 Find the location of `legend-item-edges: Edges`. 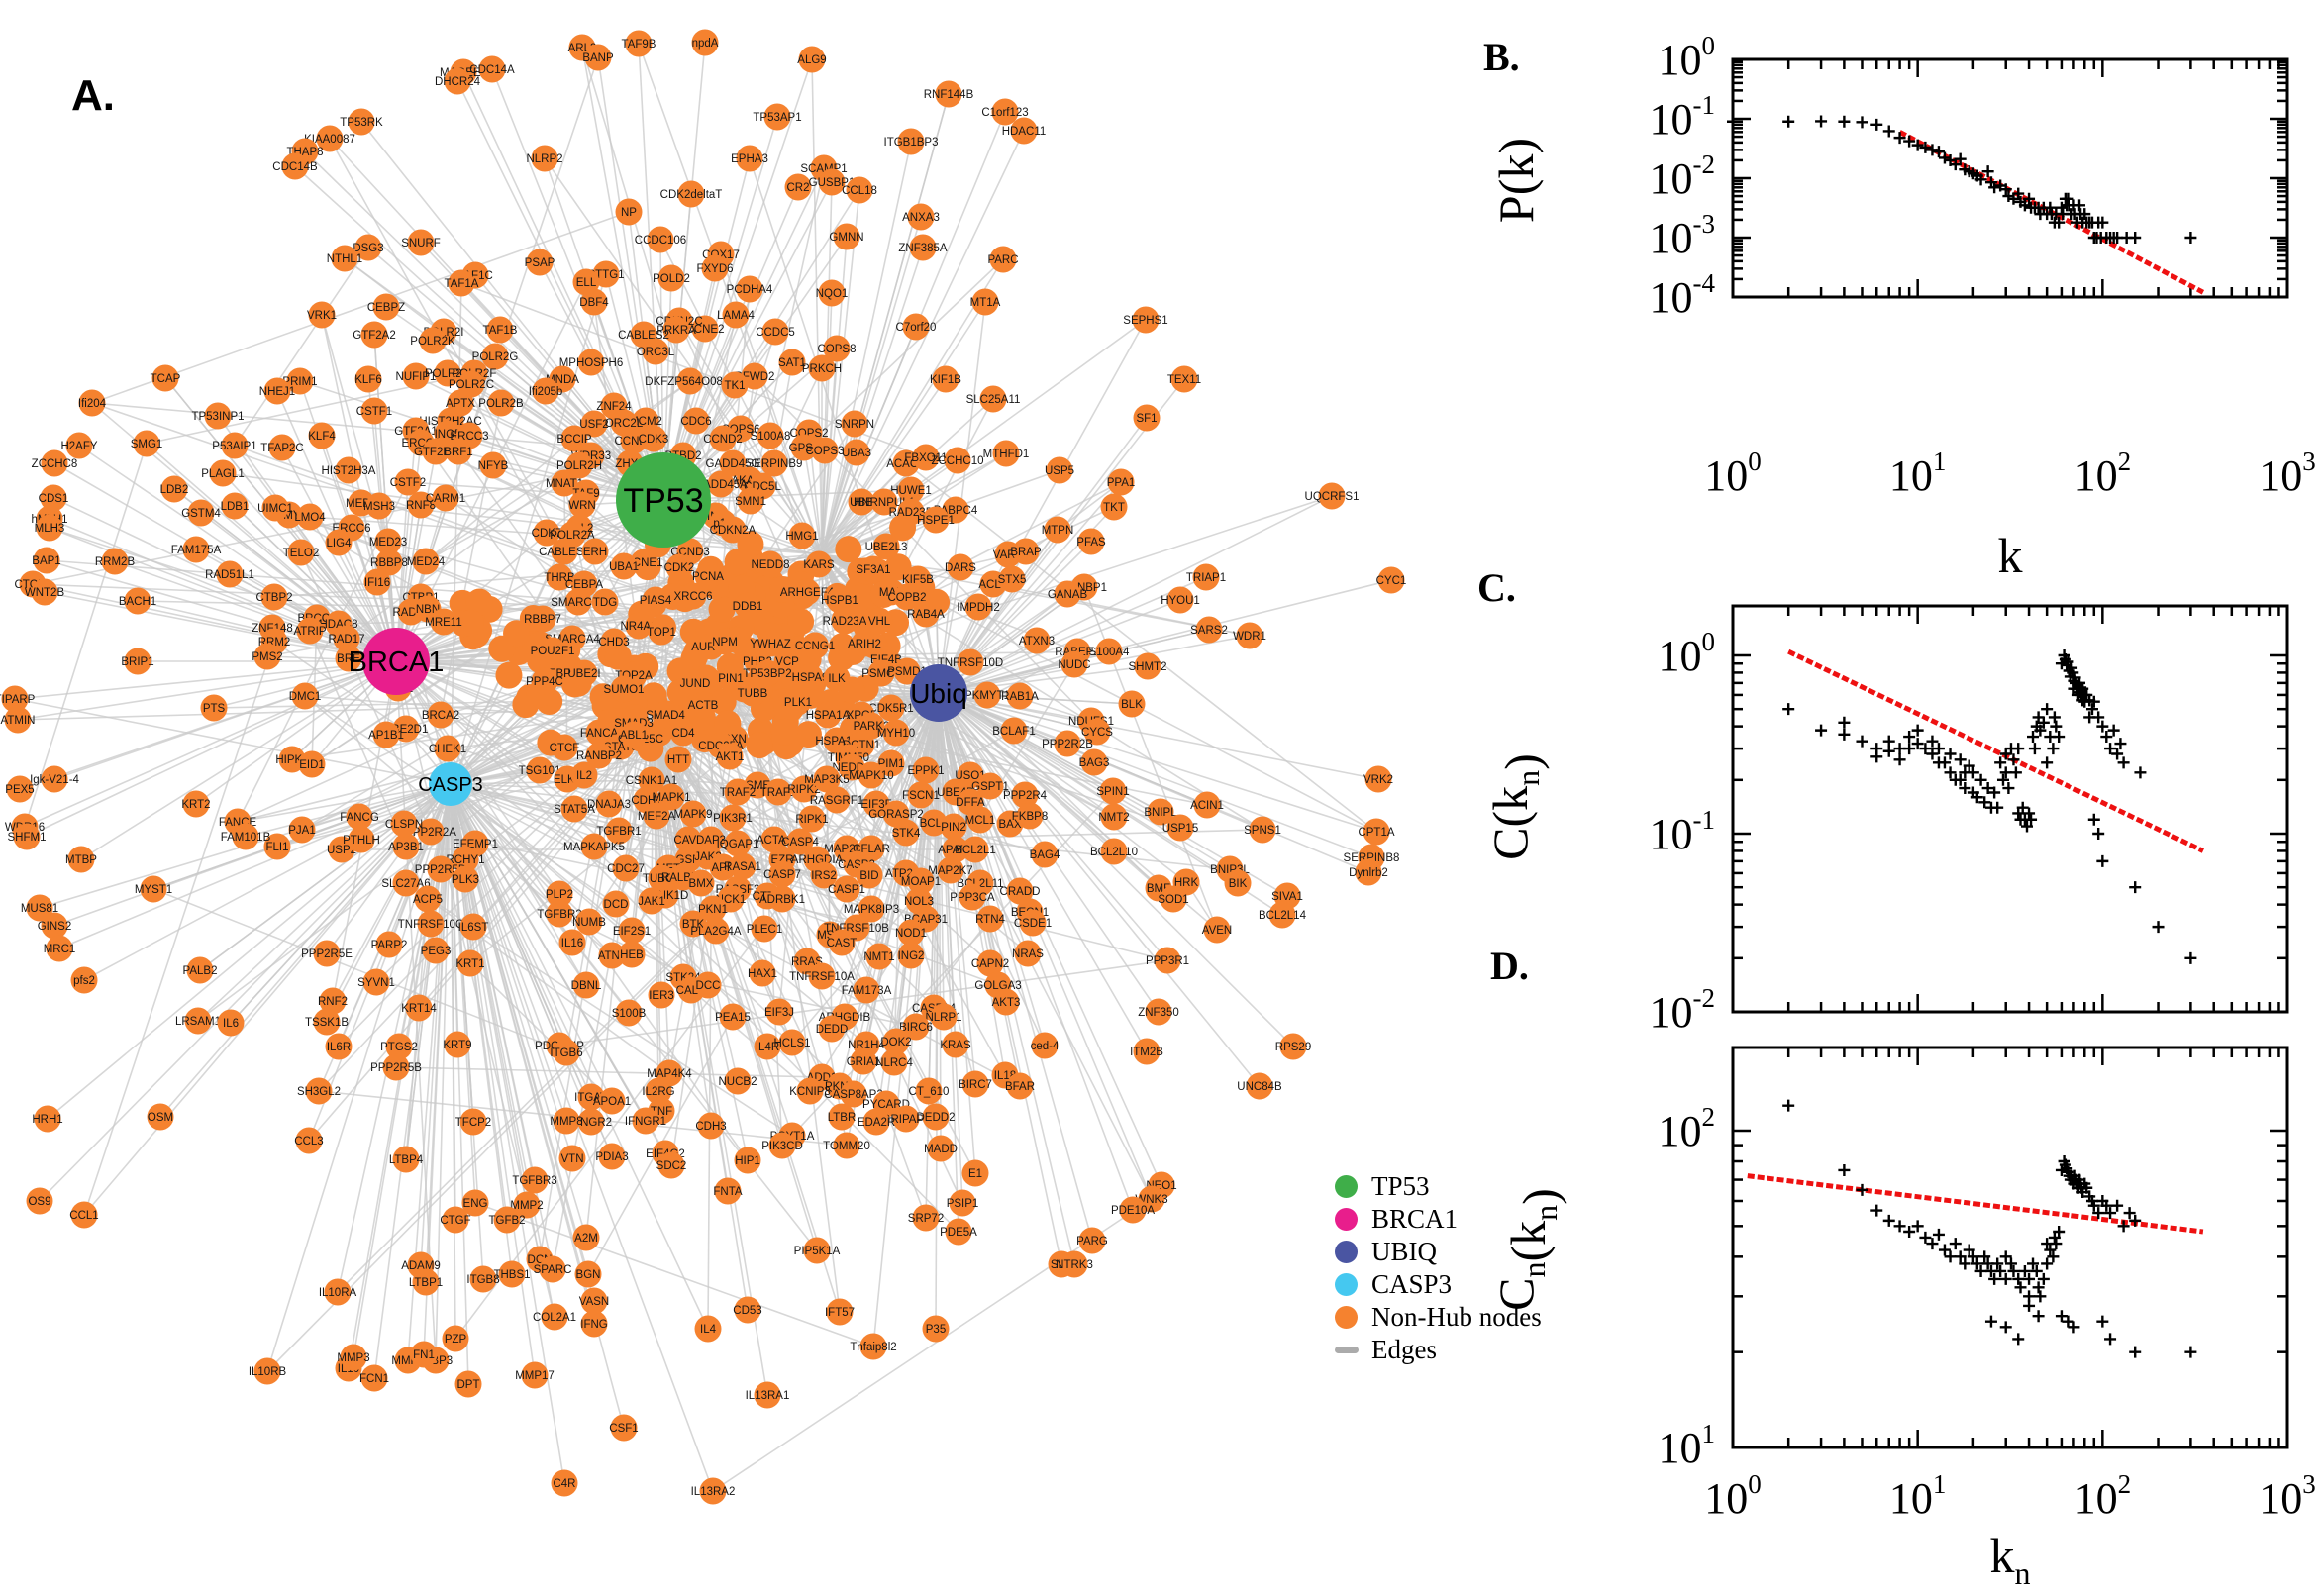

legend-item-edges: Edges is located at coordinates (1438, 1350).